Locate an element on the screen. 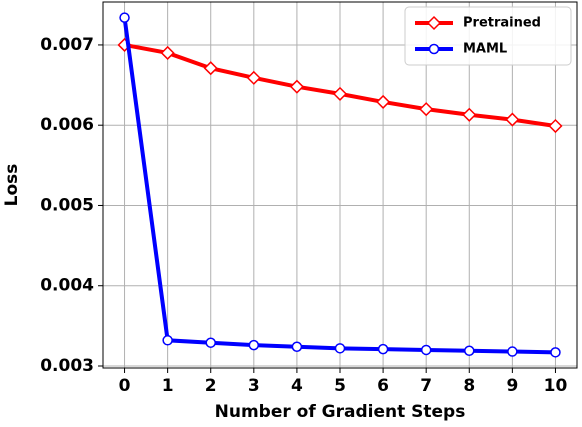  x-tick-label: 9 is located at coordinates (512, 386).